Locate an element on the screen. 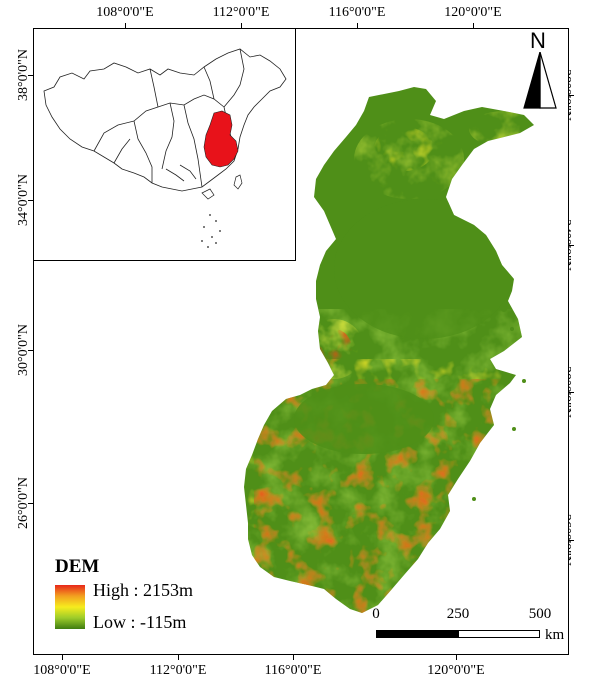  top-lon-label-112: 112°0'0"E is located at coordinates (241, 12).